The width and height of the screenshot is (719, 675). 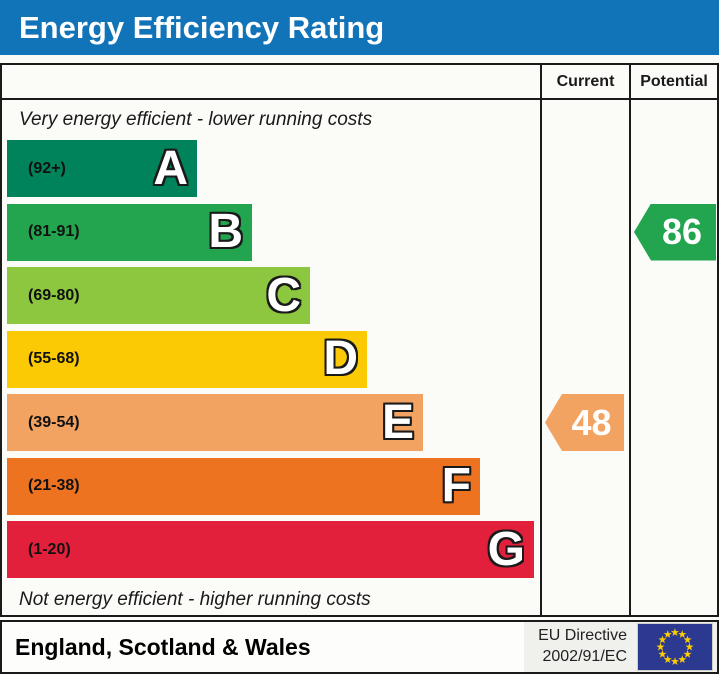 What do you see at coordinates (54, 295) in the screenshot?
I see `band-range-label: (69-80)` at bounding box center [54, 295].